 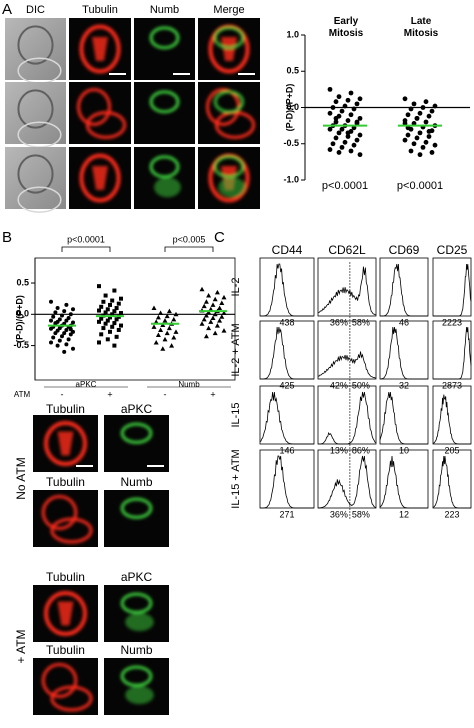 What do you see at coordinates (22, 282) in the screenshot?
I see `y-tick-label: 0.5` at bounding box center [22, 282].